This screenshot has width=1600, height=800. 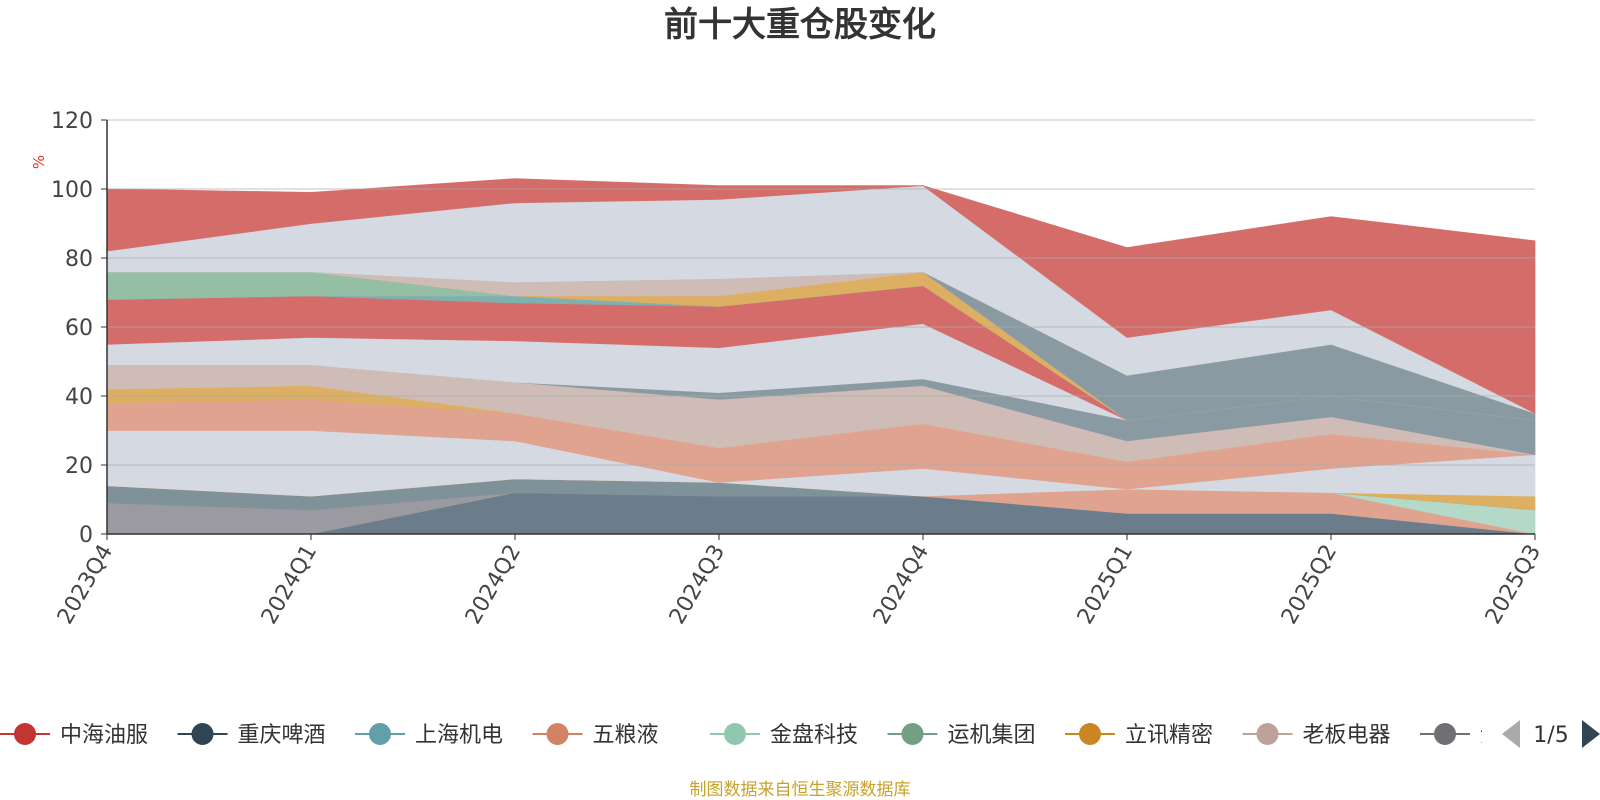 What do you see at coordinates (1524, 735) in the screenshot?
I see `legend-label: 紫金矿业` at bounding box center [1524, 735].